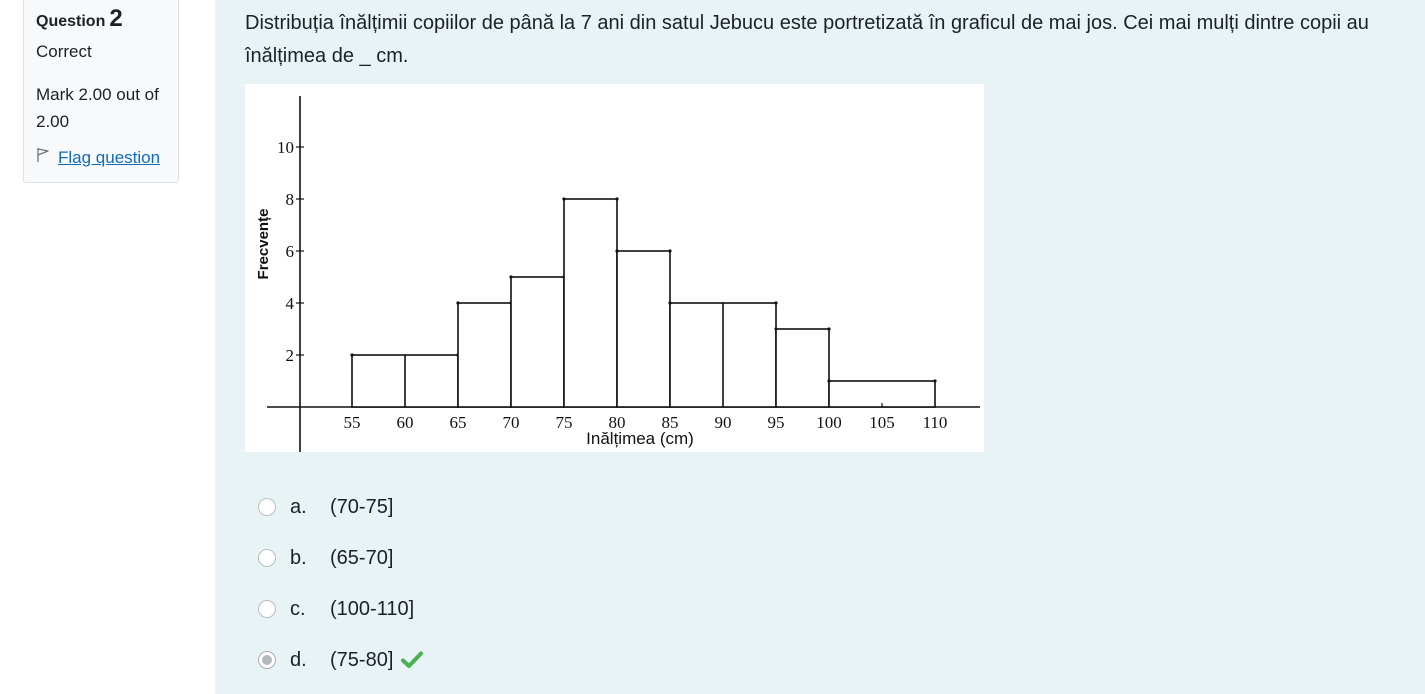 This screenshot has width=1425, height=694. What do you see at coordinates (405, 422) in the screenshot?
I see `x-tick-label: 60` at bounding box center [405, 422].